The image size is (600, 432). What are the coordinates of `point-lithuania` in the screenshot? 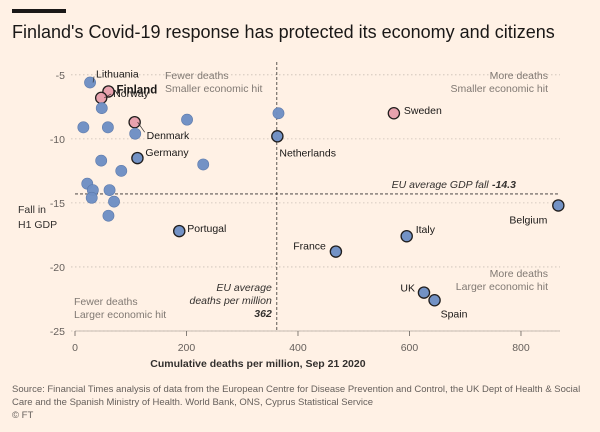 It's located at (90, 82).